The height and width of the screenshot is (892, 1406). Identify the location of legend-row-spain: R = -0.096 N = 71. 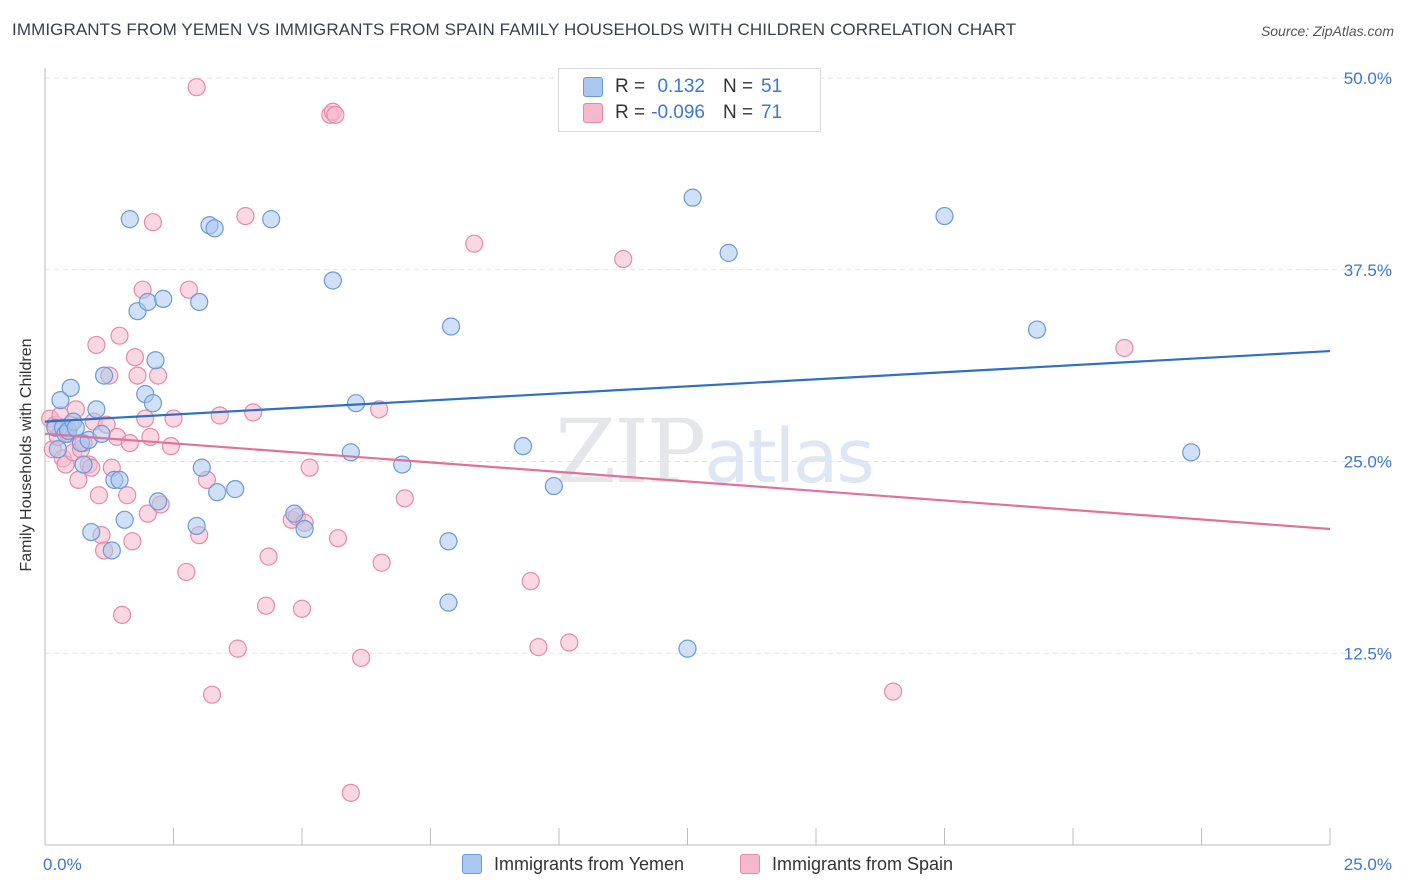
(682, 113).